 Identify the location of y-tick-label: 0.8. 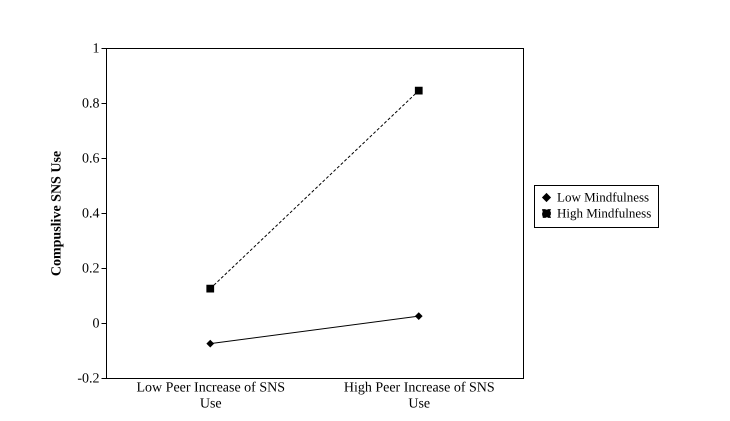
(91, 104).